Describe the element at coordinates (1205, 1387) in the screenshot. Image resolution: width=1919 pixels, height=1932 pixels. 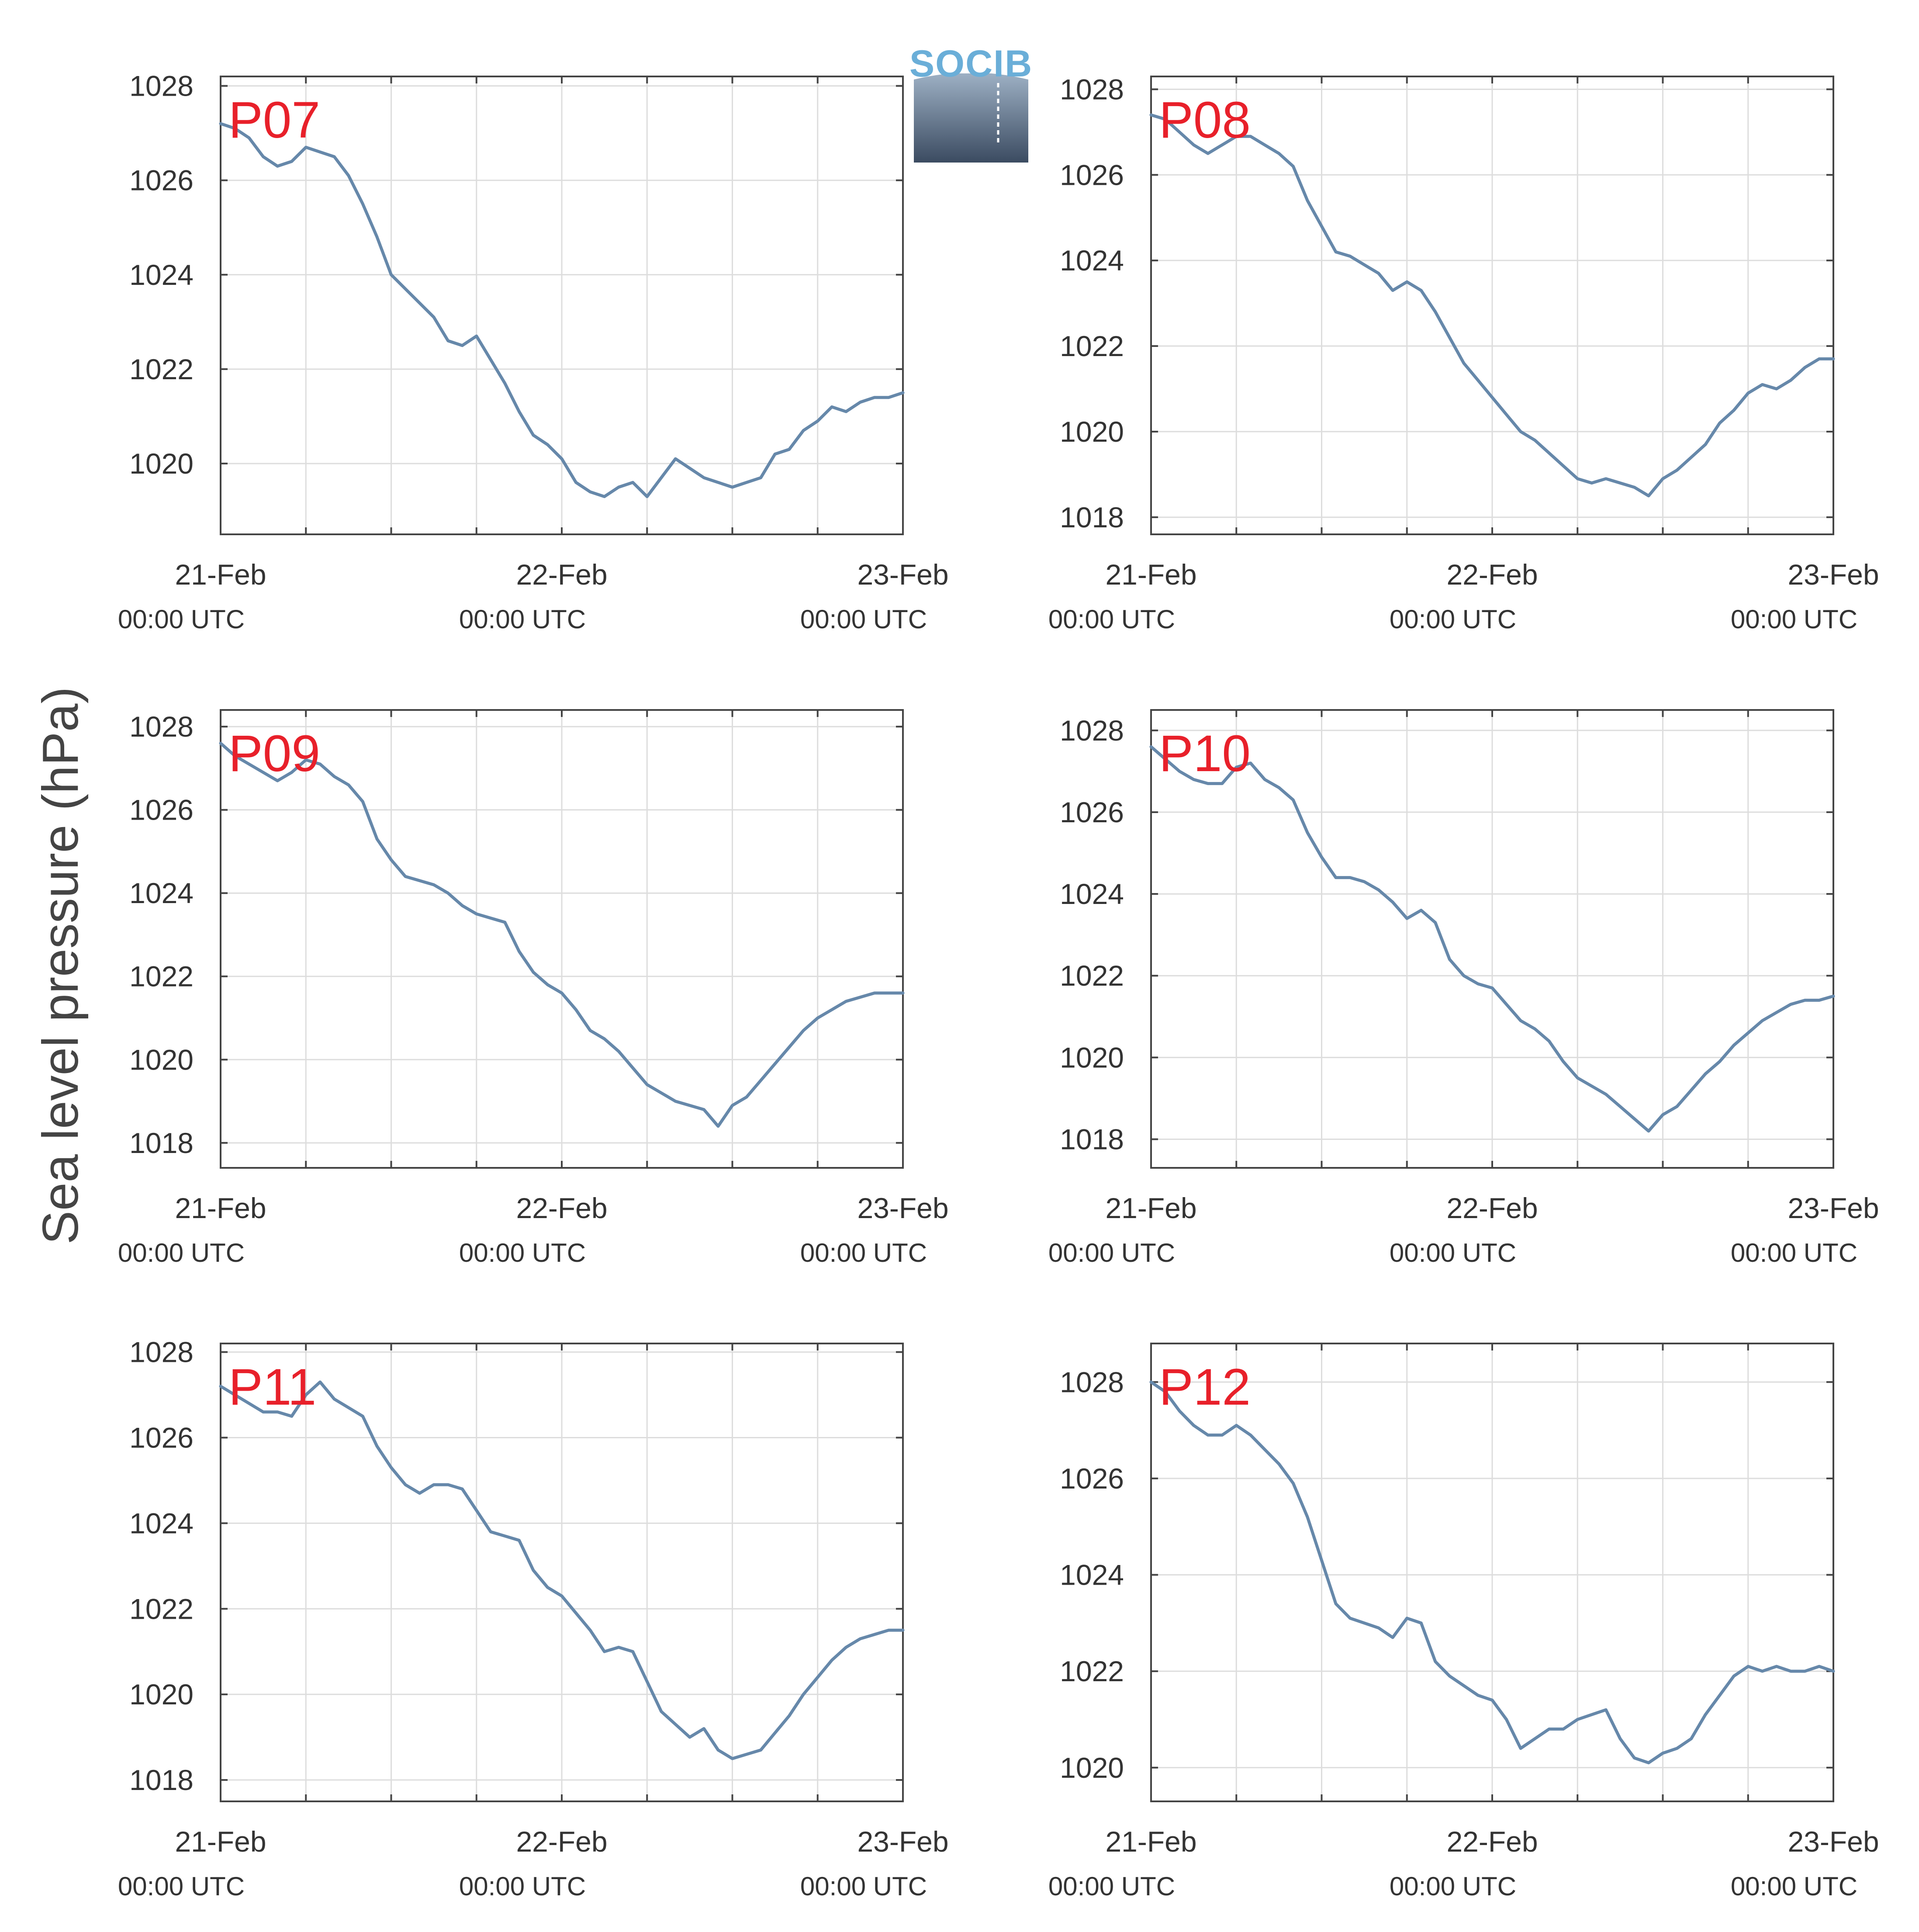
I see `panel-label: P12` at that location.